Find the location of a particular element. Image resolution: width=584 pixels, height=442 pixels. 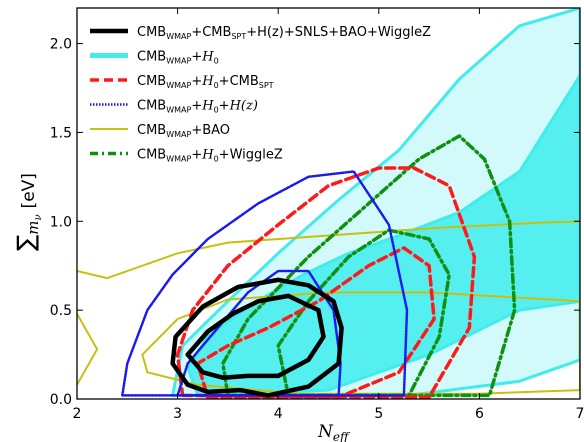

y-tick-label: 0.5 is located at coordinates (61, 311).